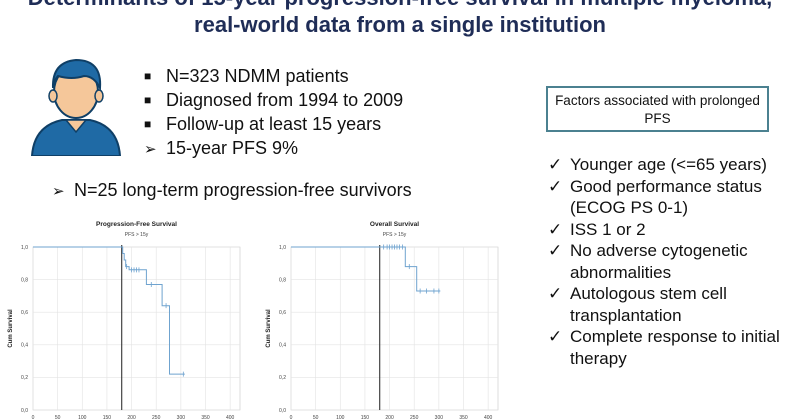 This screenshot has width=800, height=419. Describe the element at coordinates (273, 149) in the screenshot. I see `bullet-item: ➢ 15-year PFS 9%` at that location.